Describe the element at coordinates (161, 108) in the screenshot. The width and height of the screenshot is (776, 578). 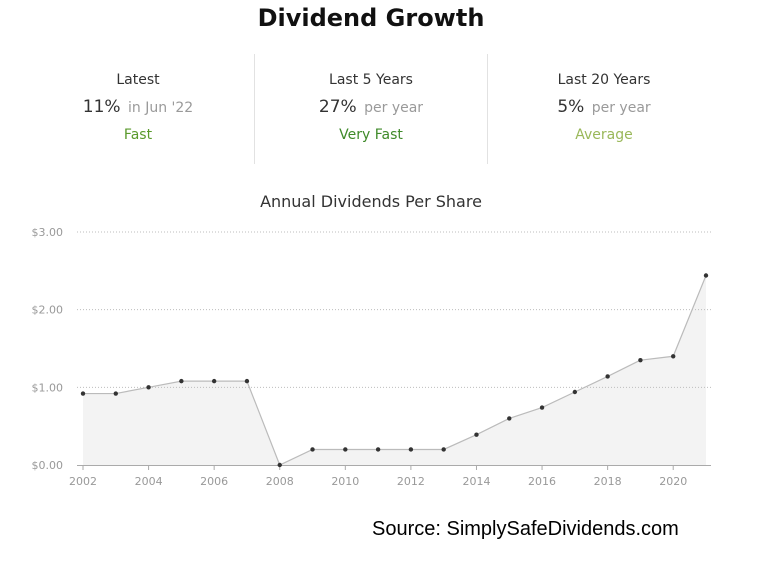
I see `stat-suffix: in Jun '22` at that location.